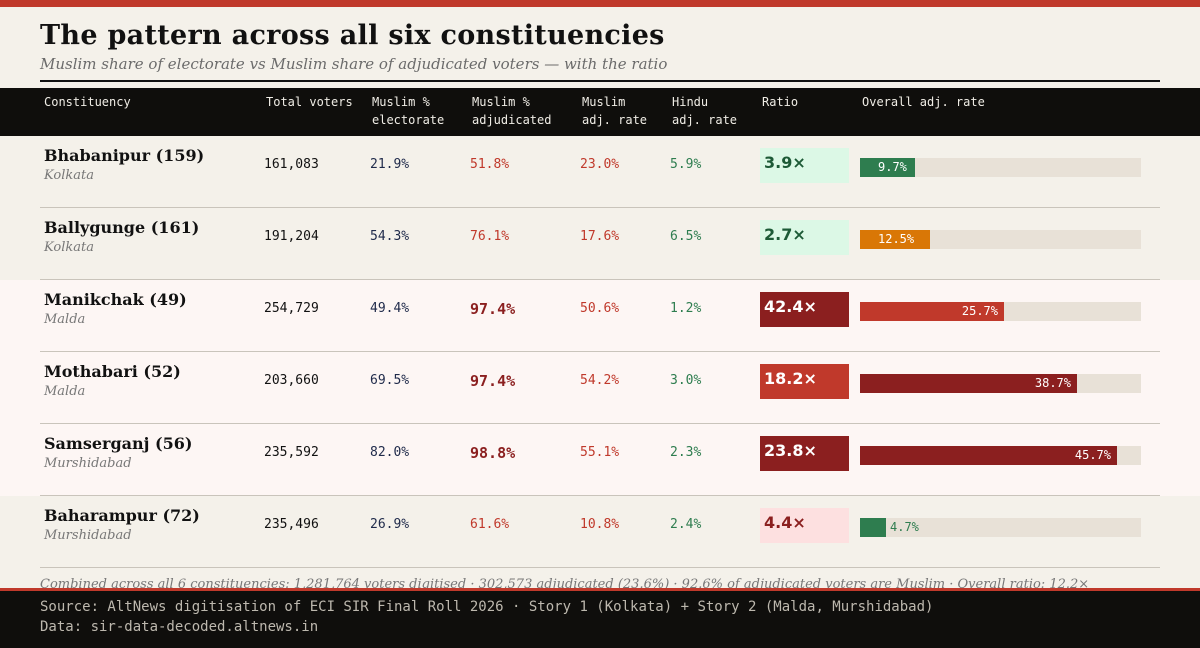  I want to click on constituency-name: Baharampur (72), so click(122, 515).